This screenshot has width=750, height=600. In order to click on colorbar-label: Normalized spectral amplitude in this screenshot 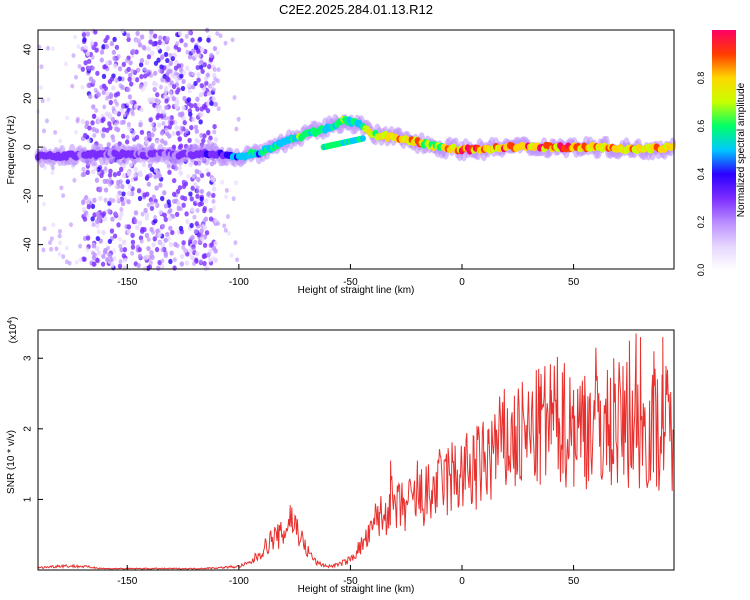, I will do `click(741, 149)`.